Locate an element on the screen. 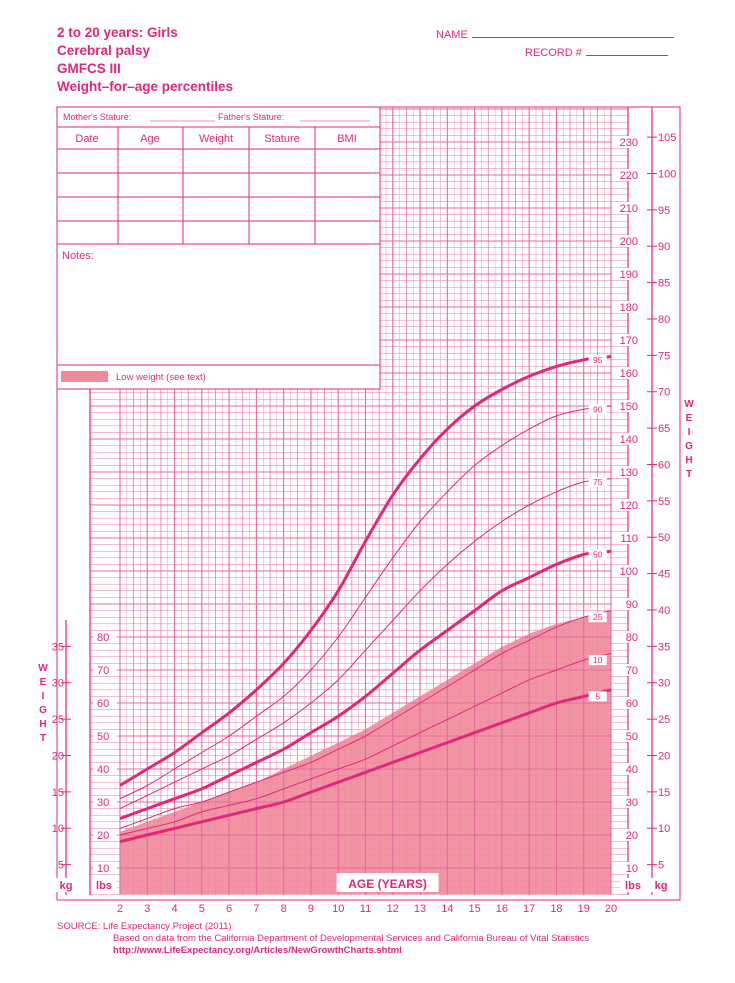 The height and width of the screenshot is (983, 735). age-axis-label: AGE (YEARS) is located at coordinates (387, 884).